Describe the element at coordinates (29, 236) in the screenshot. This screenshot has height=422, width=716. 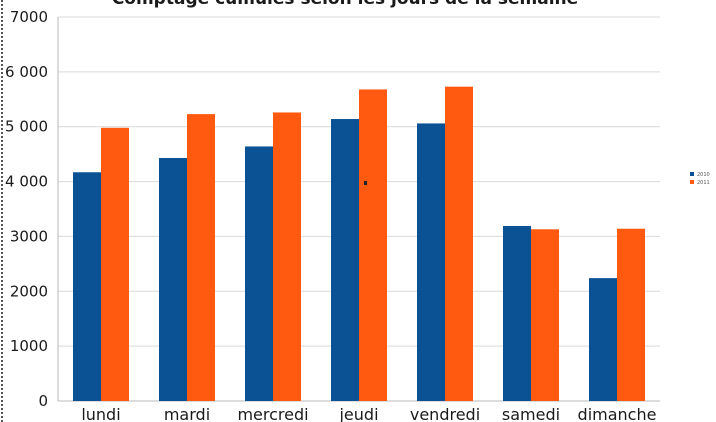
I see `y-tick-label: 3000` at that location.